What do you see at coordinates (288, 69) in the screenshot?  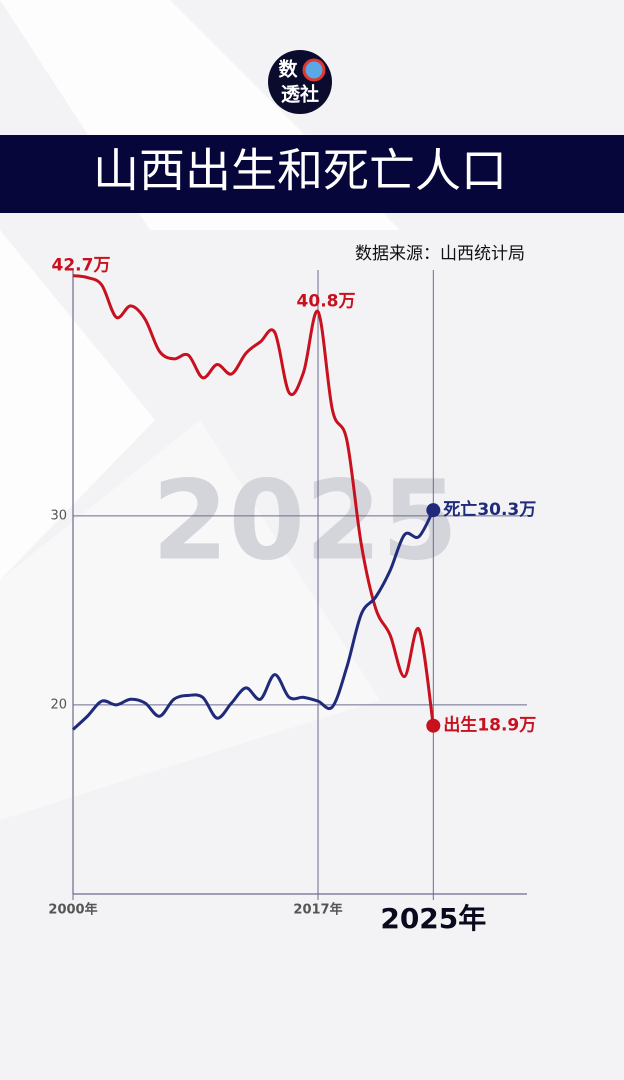 I see `logo-text: 数` at bounding box center [288, 69].